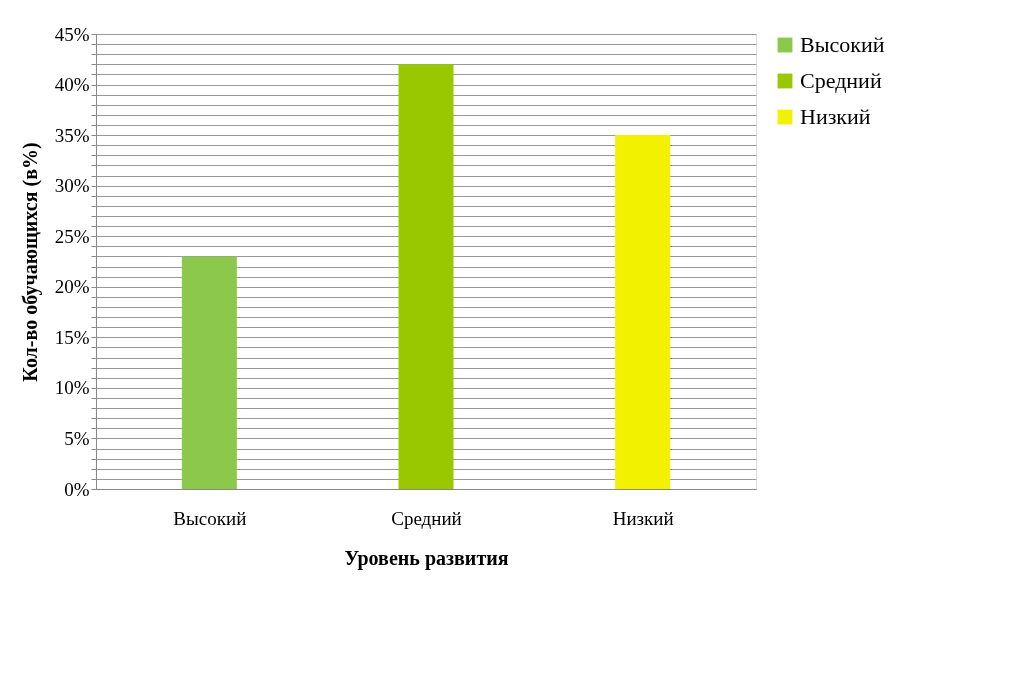 The image size is (1028, 686). Describe the element at coordinates (72, 186) in the screenshot. I see `y-tick-label: 30%` at that location.